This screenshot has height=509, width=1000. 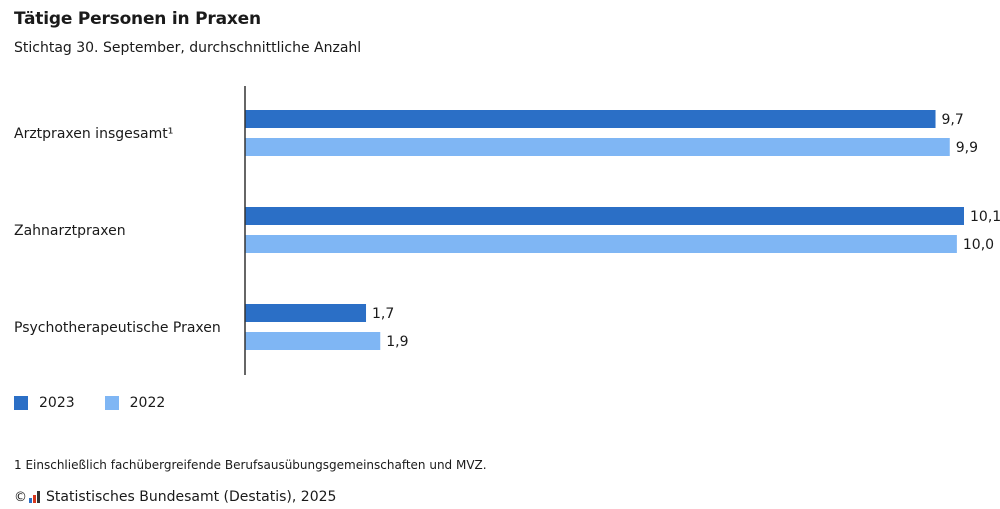 I want to click on category-label: Arztpraxen insgesamt¹, so click(x=93, y=134).